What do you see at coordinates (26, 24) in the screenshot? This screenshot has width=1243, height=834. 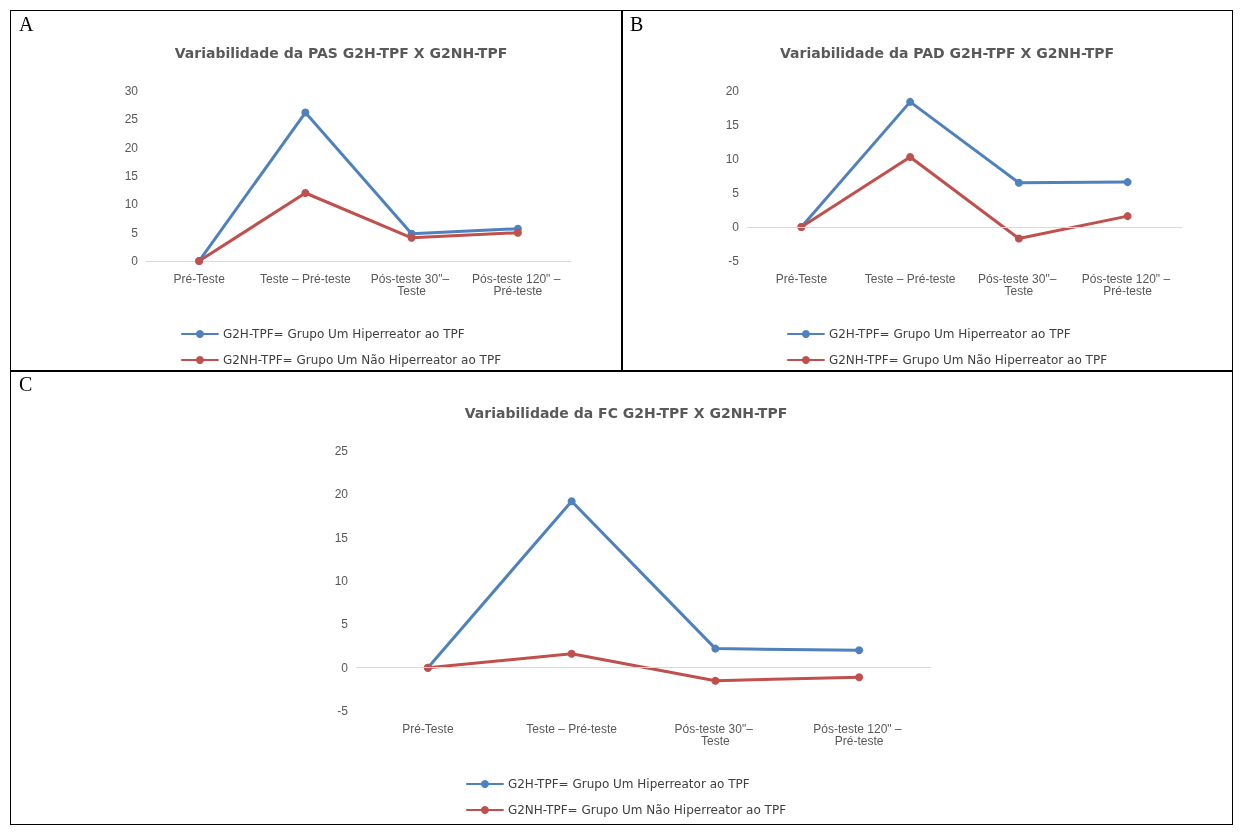 I see `text: A` at bounding box center [26, 24].